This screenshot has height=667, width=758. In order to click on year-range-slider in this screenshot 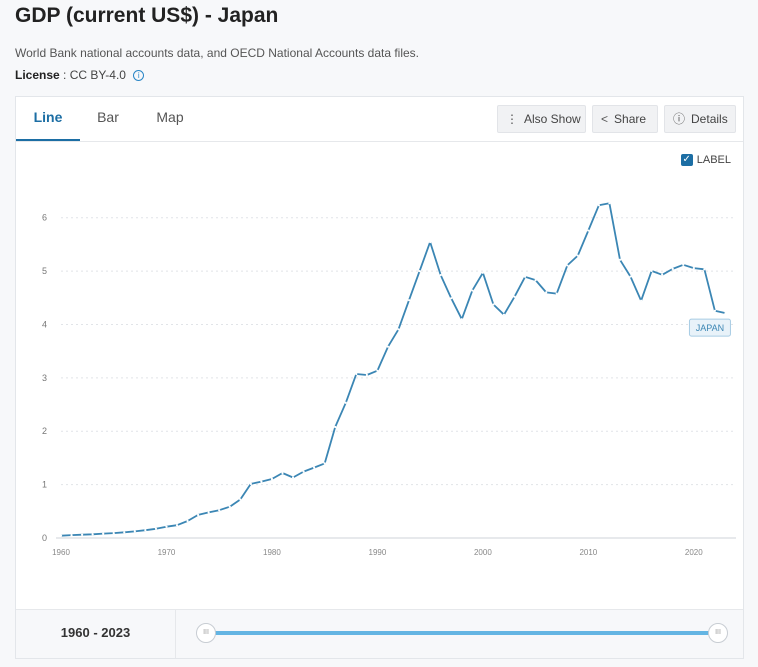, I will do `click(466, 633)`.